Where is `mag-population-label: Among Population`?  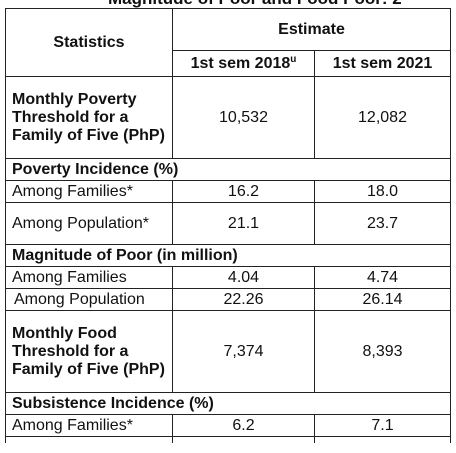 mag-population-label: Among Population is located at coordinates (89, 299).